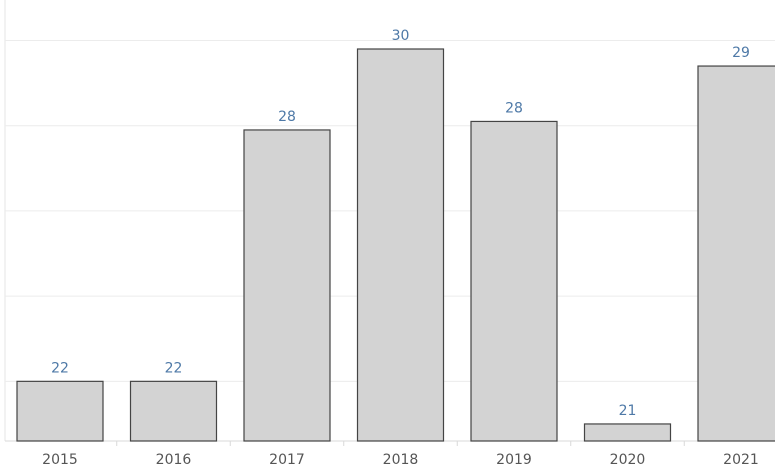 The width and height of the screenshot is (775, 468). Describe the element at coordinates (741, 460) in the screenshot. I see `x-tick-label: 2021` at that location.